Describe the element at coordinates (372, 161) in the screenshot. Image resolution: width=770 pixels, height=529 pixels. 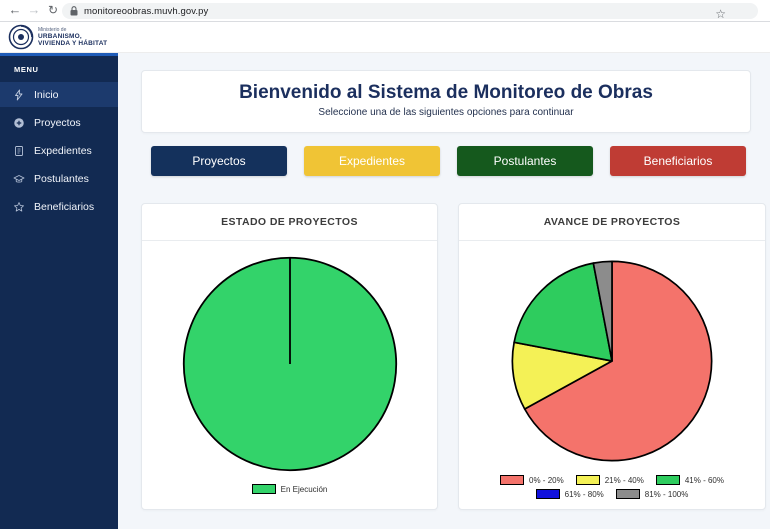
I see `expedientes-button: Expedientes` at that location.